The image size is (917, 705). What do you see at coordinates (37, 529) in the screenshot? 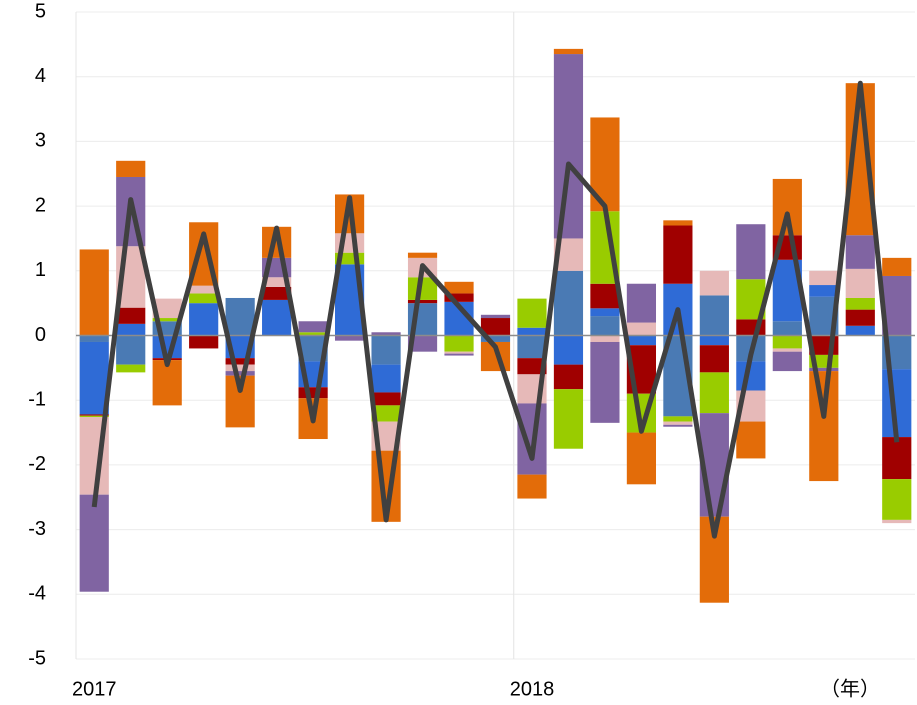
I see `y-tick-label: -3` at bounding box center [37, 529].